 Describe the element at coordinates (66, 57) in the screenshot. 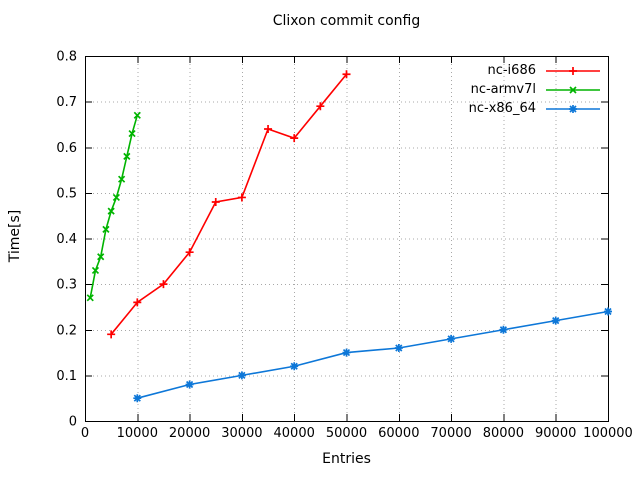

I see `y-tick-label: 0.8` at that location.